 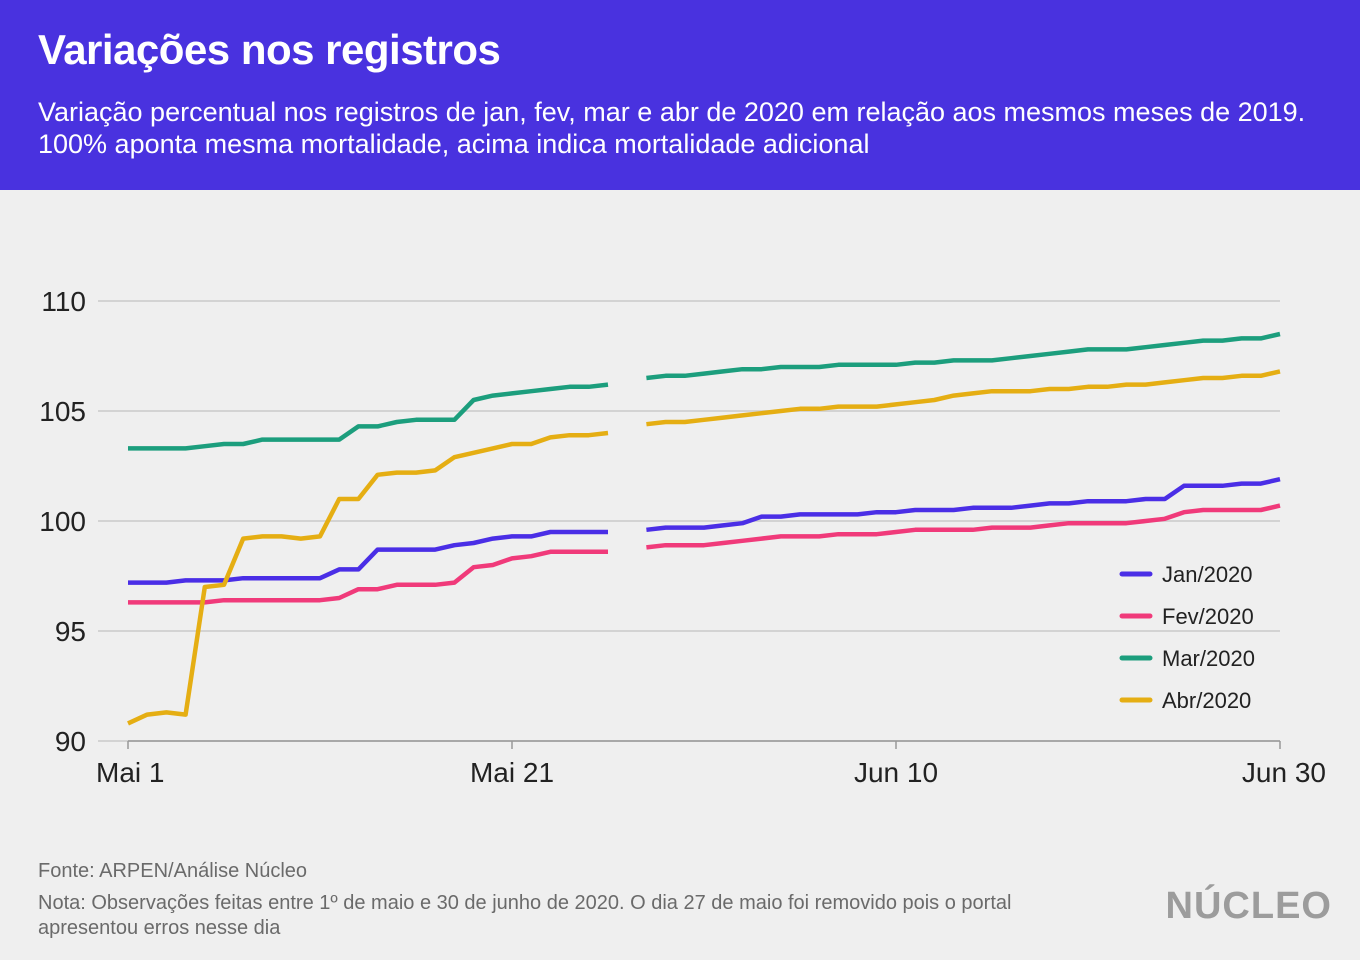 What do you see at coordinates (63, 301) in the screenshot?
I see `y-tick-label-110: 110` at bounding box center [63, 301].